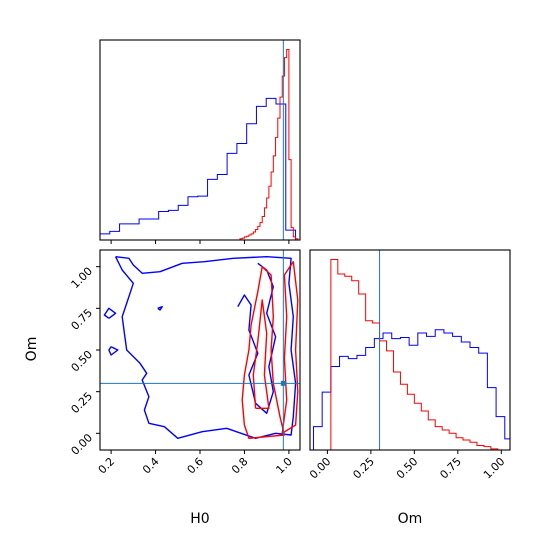 The image size is (550, 554). I want to click on om-xtick-label-0: 0.00, so click(320, 468).